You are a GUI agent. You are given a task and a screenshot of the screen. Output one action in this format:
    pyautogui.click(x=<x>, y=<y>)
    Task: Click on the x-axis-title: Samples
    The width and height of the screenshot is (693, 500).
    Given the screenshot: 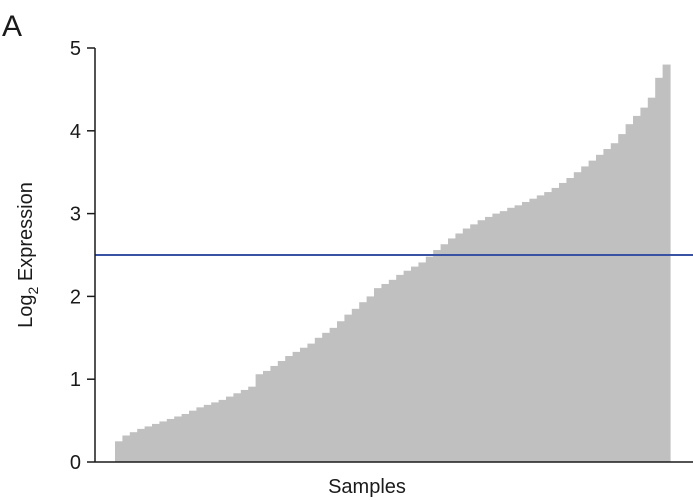 What is the action you would take?
    pyautogui.click(x=367, y=487)
    